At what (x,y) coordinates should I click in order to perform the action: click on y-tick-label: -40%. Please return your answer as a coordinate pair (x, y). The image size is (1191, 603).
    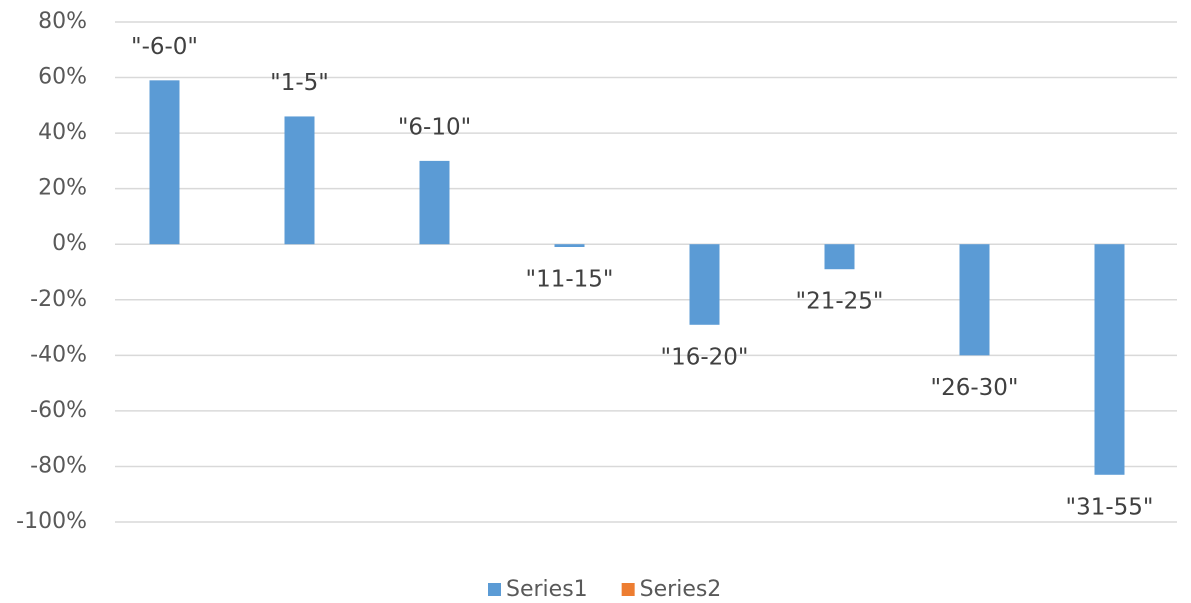
    Looking at the image, I should click on (58, 354).